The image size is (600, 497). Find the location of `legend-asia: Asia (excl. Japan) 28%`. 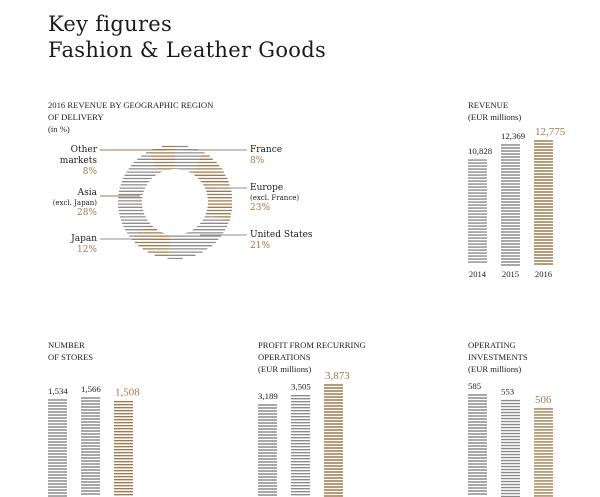

legend-asia: Asia (excl. Japan) 28% is located at coordinates (75, 203).